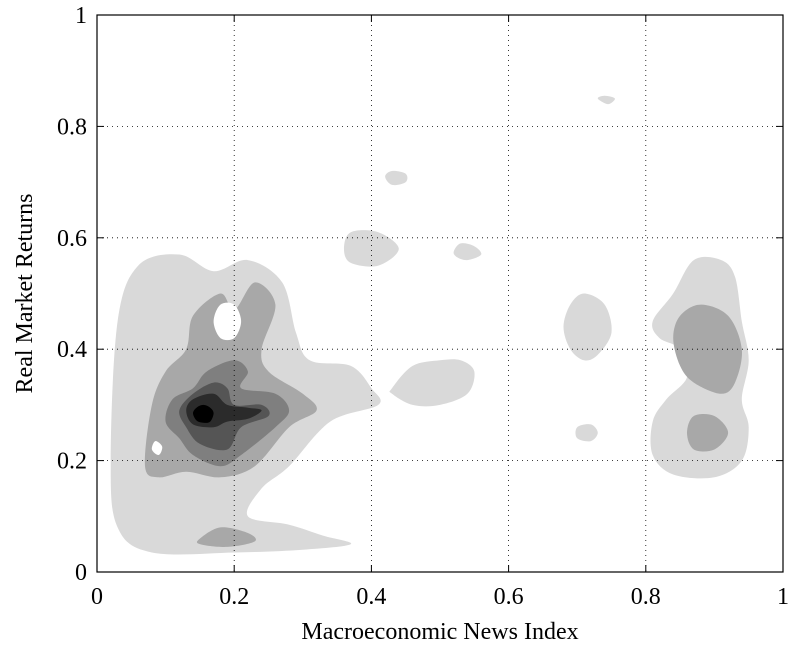 The height and width of the screenshot is (645, 788). I want to click on y-tick-label: 0, so click(81, 573).